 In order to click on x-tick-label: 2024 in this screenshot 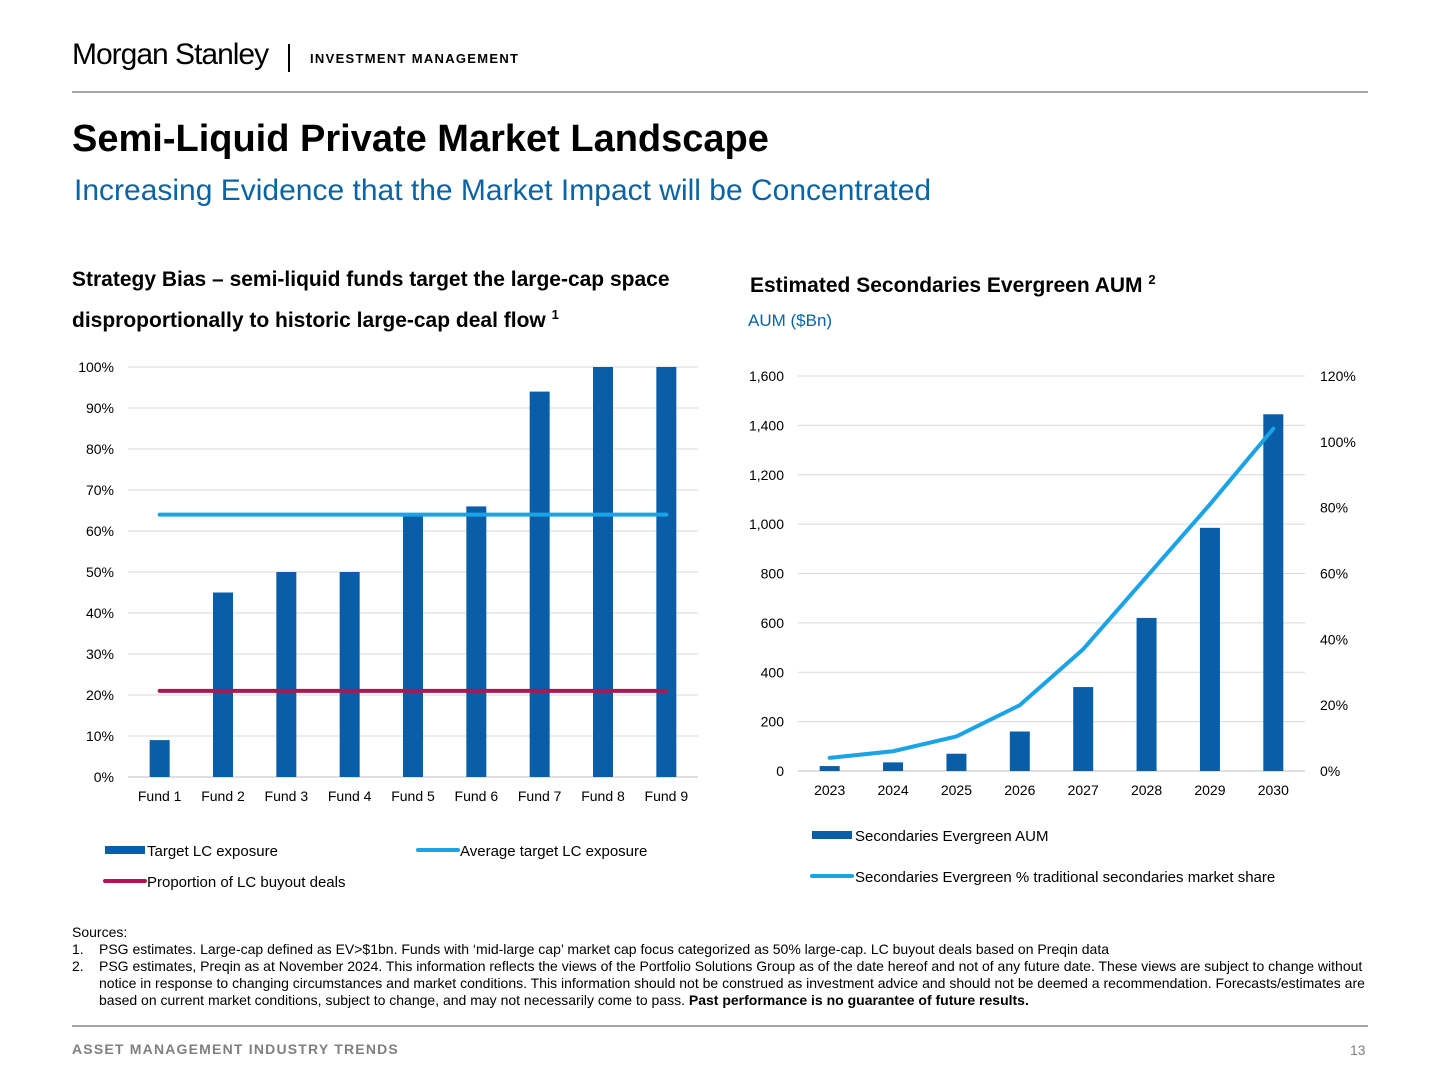, I will do `click(892, 790)`.